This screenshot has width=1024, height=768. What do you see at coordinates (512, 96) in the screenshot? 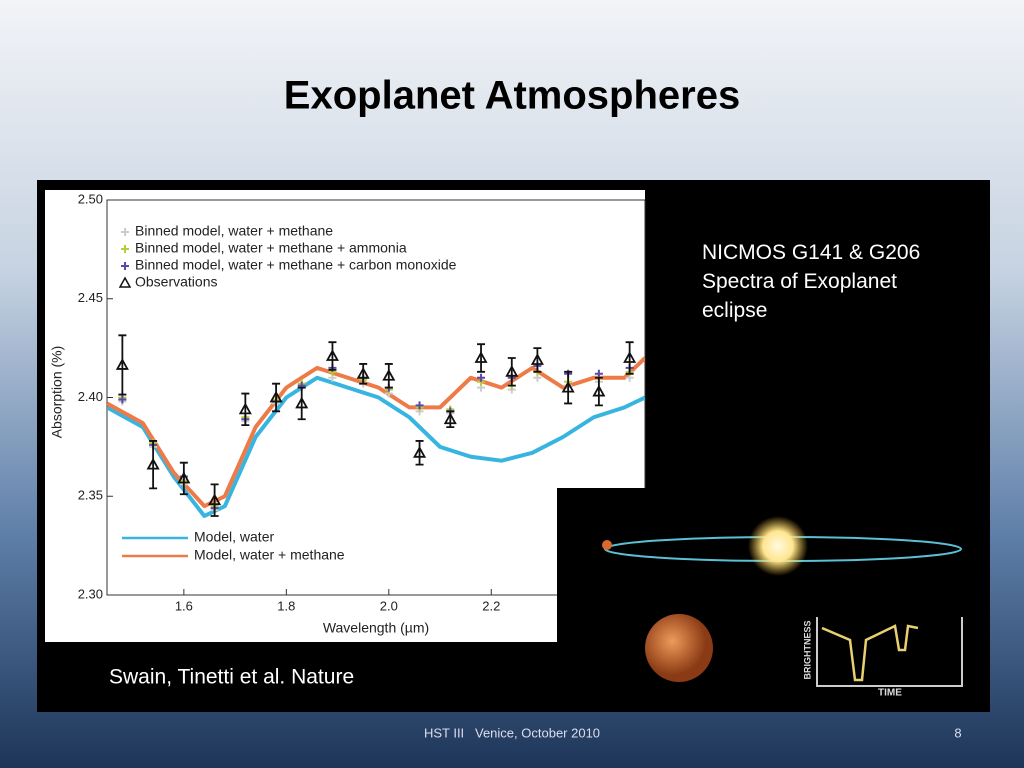
I see `slide-title: Exoplanet Atmospheres` at bounding box center [512, 96].